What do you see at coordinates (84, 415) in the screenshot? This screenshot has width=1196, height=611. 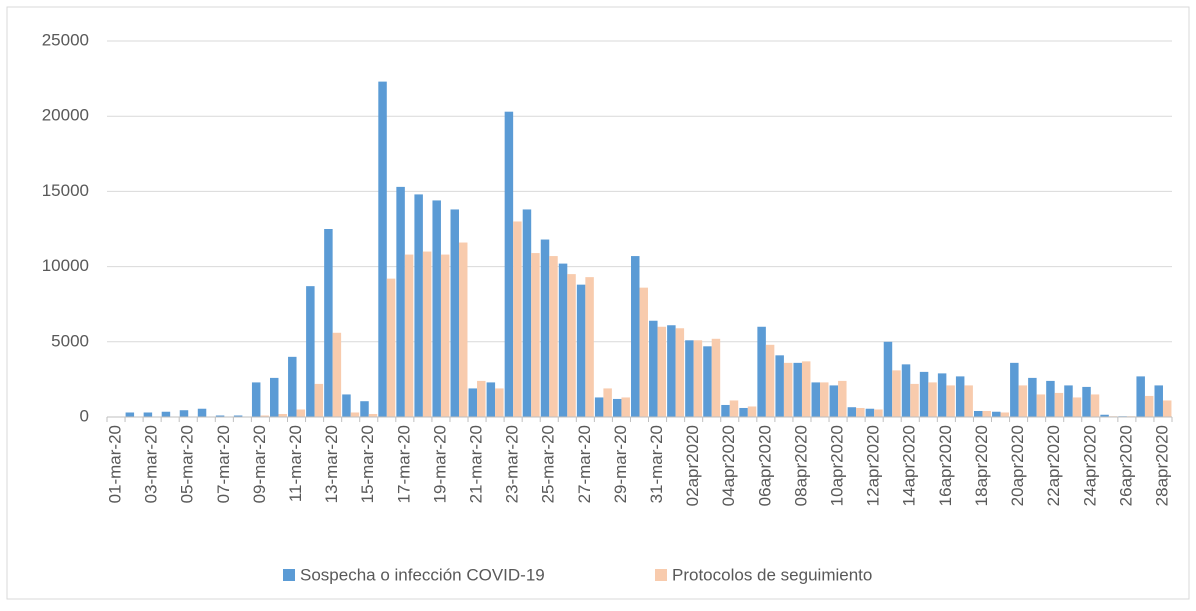 I see `y-tick-label: 0` at bounding box center [84, 415].